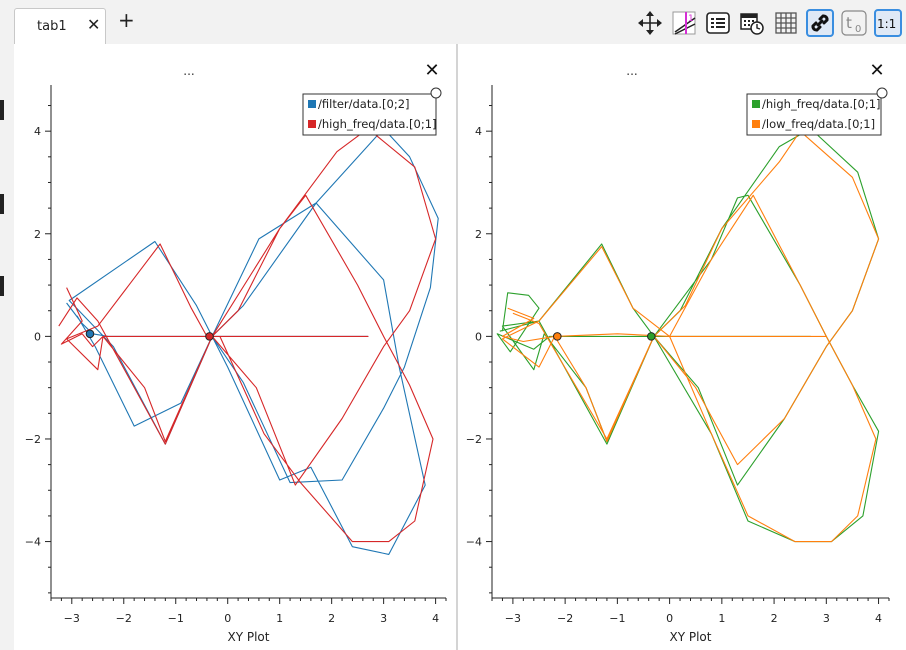  I want to click on move-arrows-icon, so click(650, 23).